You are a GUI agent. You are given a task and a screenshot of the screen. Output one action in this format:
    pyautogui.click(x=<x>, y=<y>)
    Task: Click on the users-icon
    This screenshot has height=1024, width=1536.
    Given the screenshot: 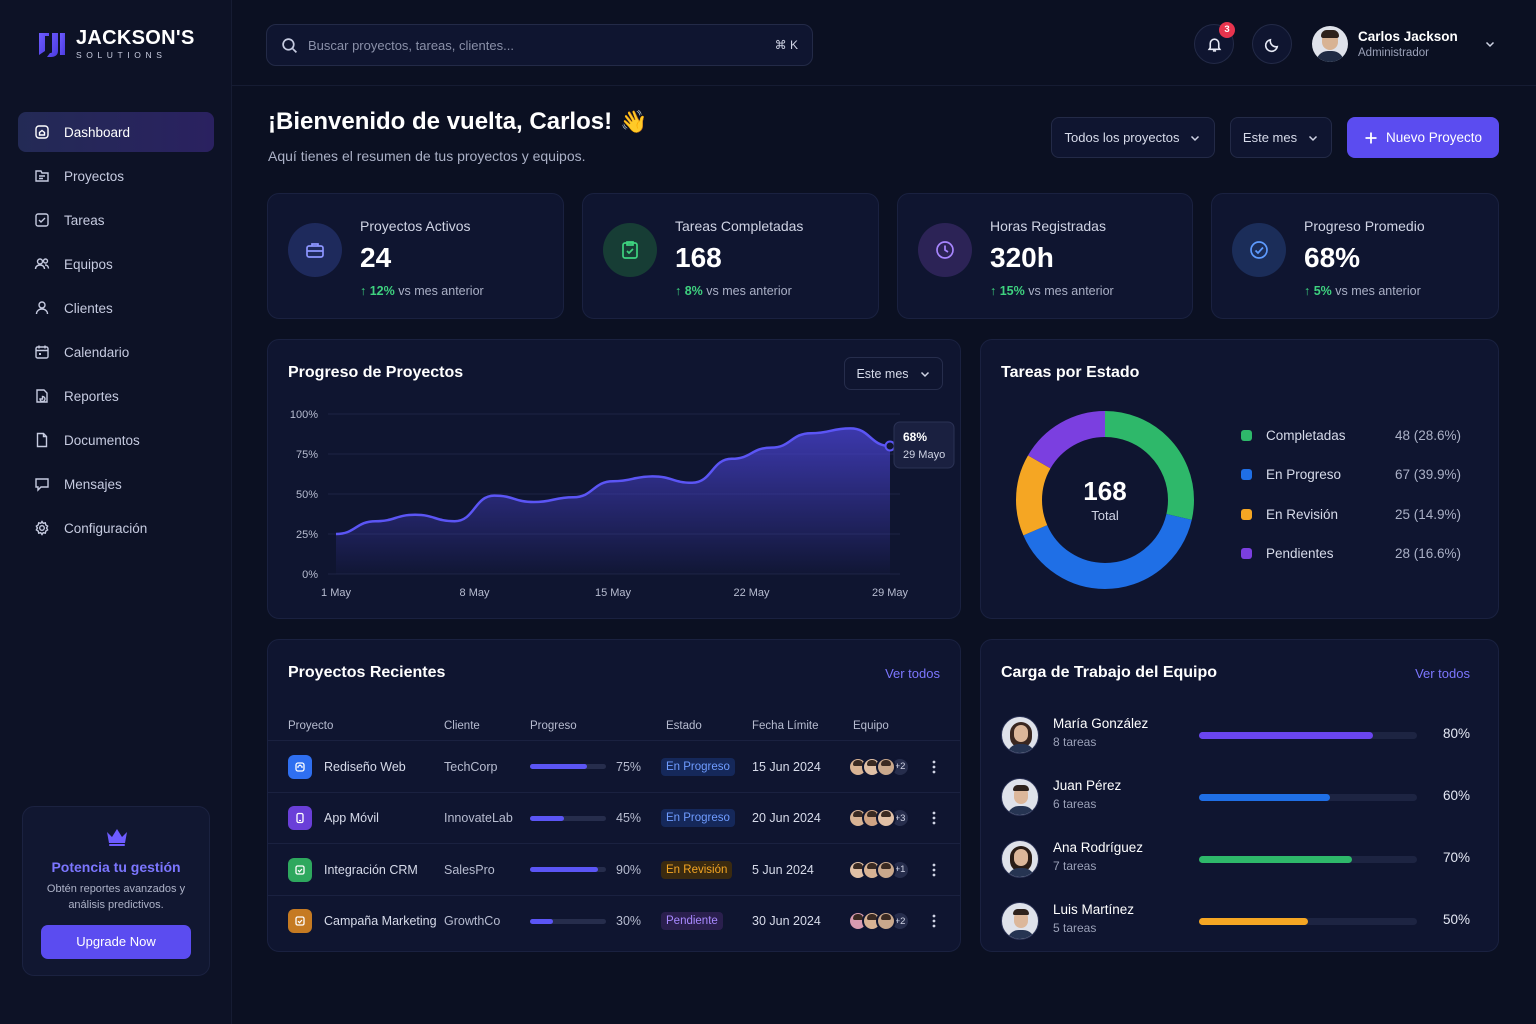 What is the action you would take?
    pyautogui.click(x=42, y=264)
    